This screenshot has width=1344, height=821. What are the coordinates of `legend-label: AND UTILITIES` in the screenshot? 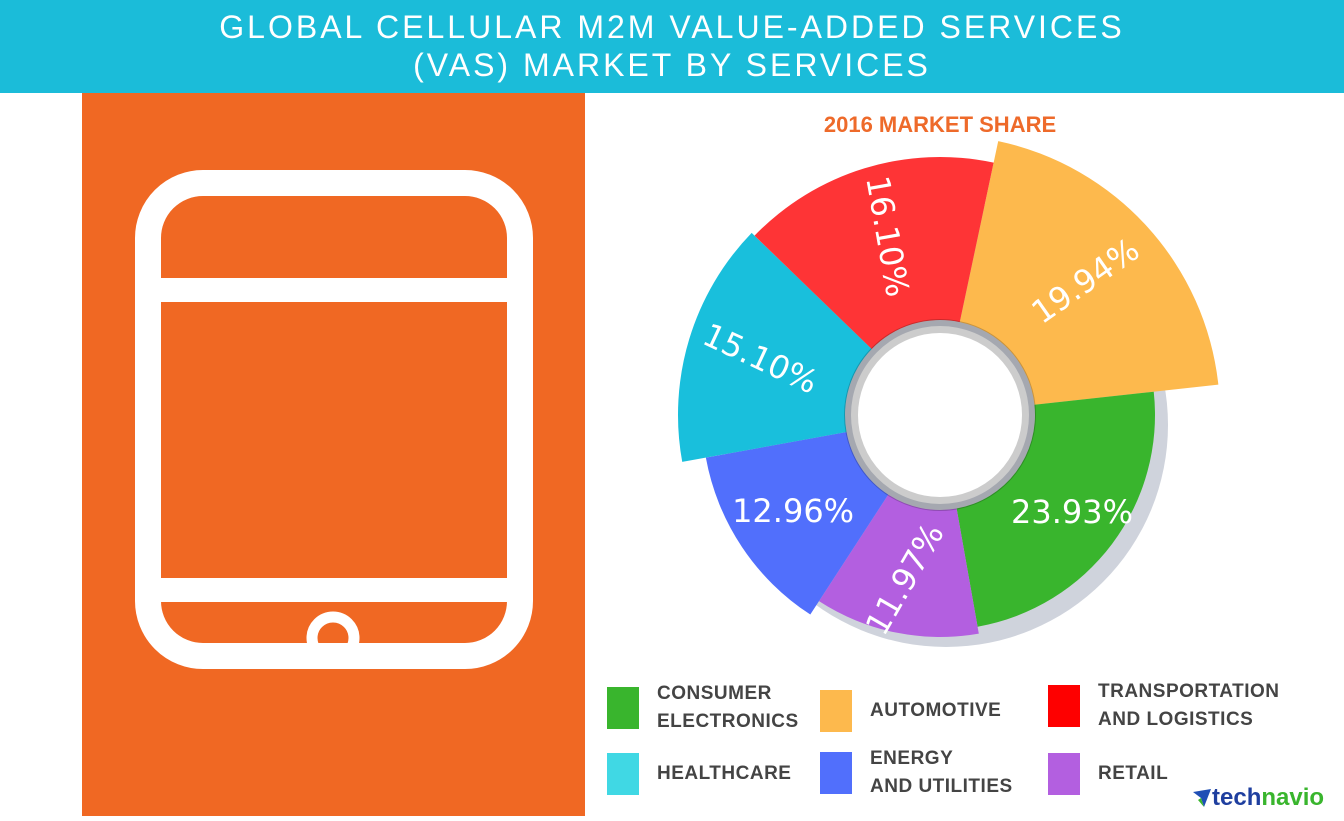 It's located at (941, 786).